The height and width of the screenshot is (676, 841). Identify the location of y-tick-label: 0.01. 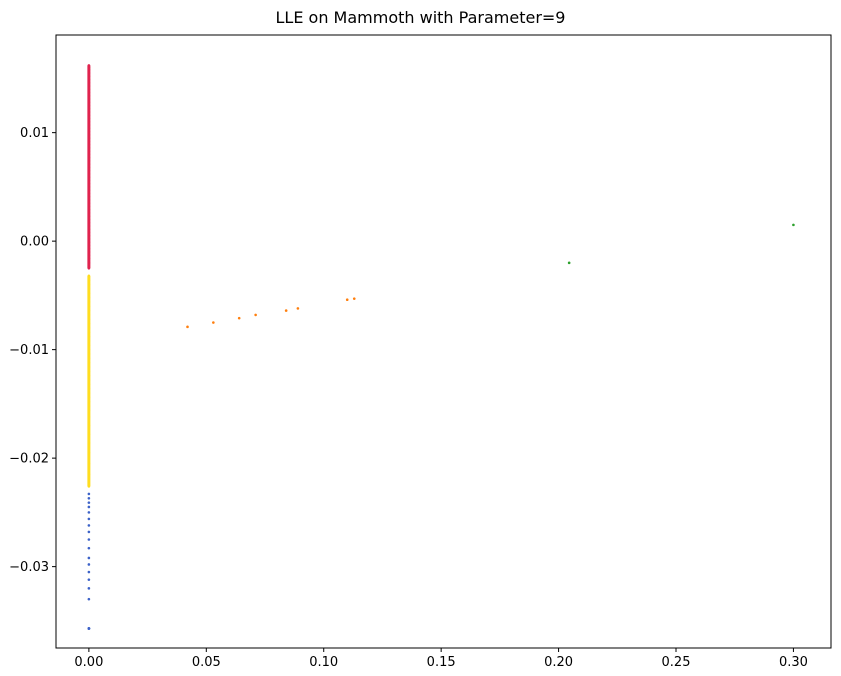
(34, 133).